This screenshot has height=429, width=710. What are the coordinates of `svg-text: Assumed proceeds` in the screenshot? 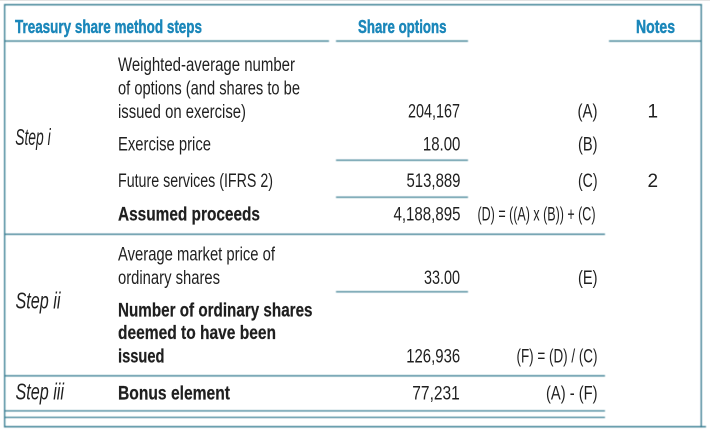 It's located at (189, 215).